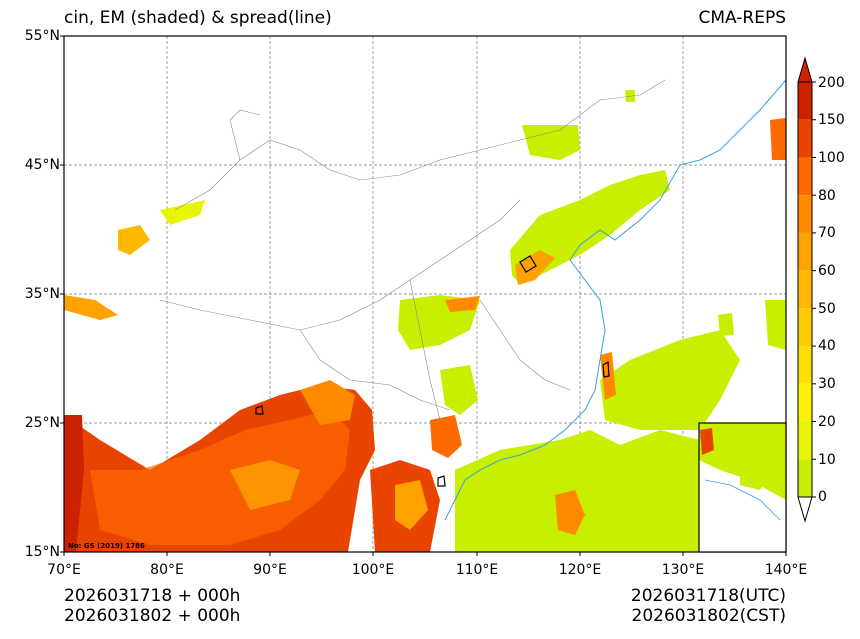 Image resolution: width=860 pixels, height=639 pixels. I want to click on colorbar-label-40: 40, so click(827, 346).